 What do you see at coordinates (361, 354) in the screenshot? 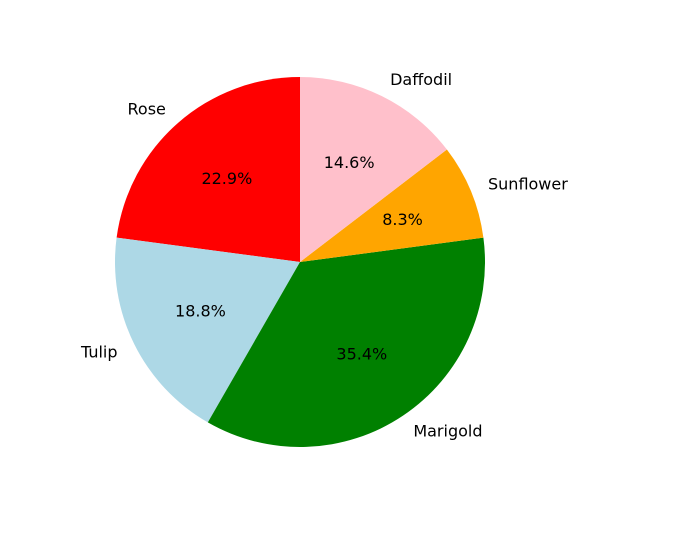
I see `slice-percent-marigold: 35.4%` at bounding box center [361, 354].